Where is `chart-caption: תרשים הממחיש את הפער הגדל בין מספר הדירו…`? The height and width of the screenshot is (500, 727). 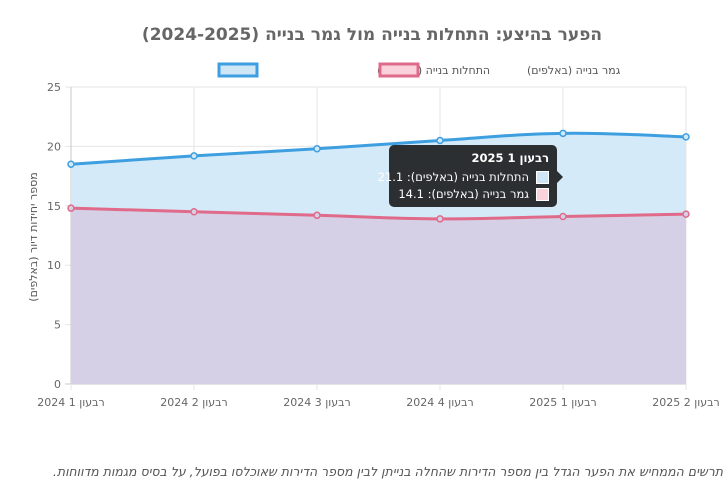
chart-caption: תרשים הממחיש את הפער הגדל בין מספר הדירו… is located at coordinates (387, 471).